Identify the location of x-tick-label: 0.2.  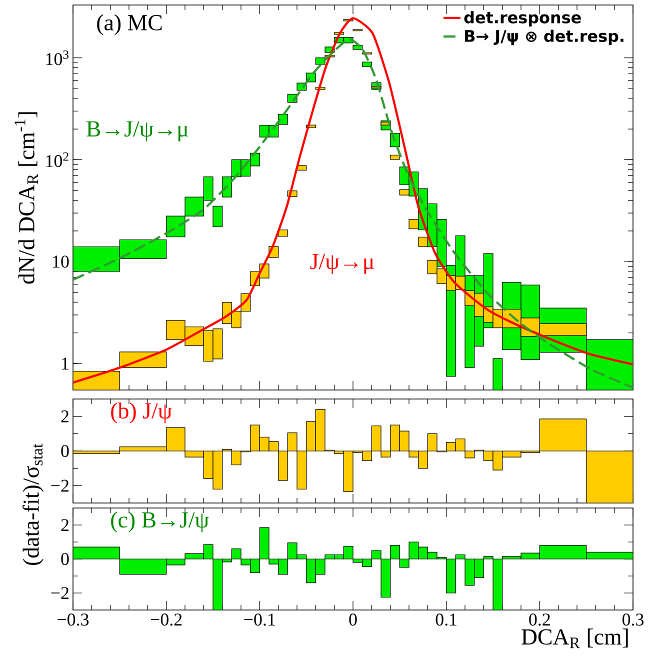
(539, 620).